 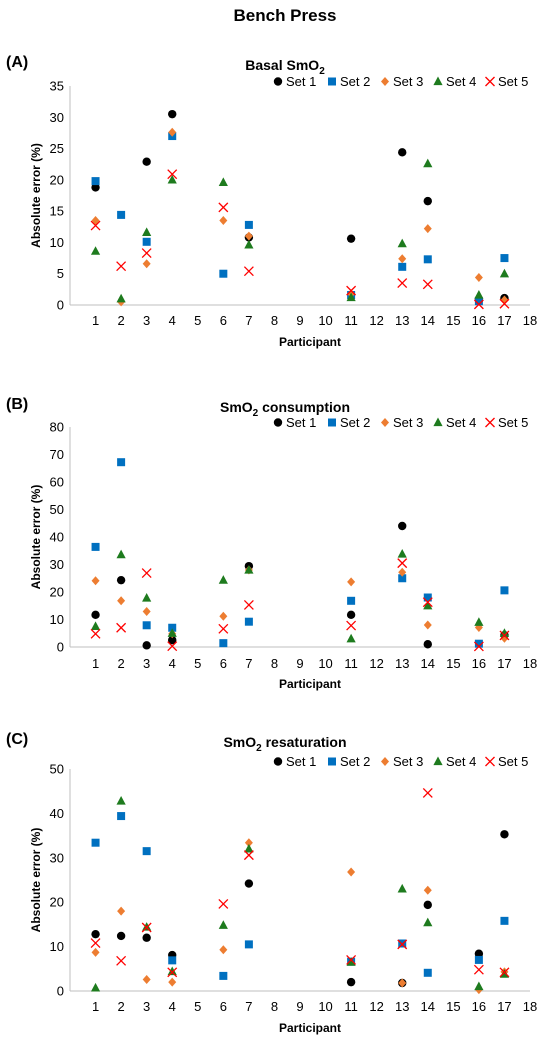 What do you see at coordinates (239, 742) in the screenshot?
I see `chart-title-main: SmO` at bounding box center [239, 742].